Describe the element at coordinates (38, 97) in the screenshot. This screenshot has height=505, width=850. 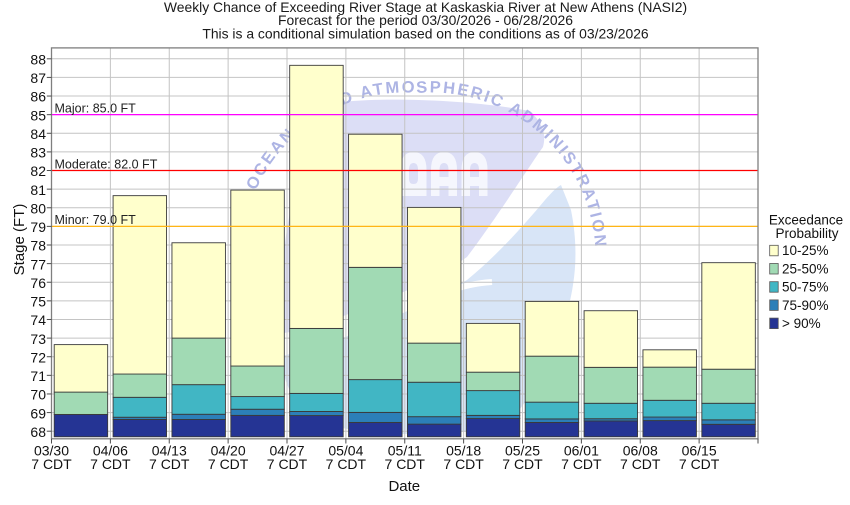
I see `svg-text: 86` at that location.